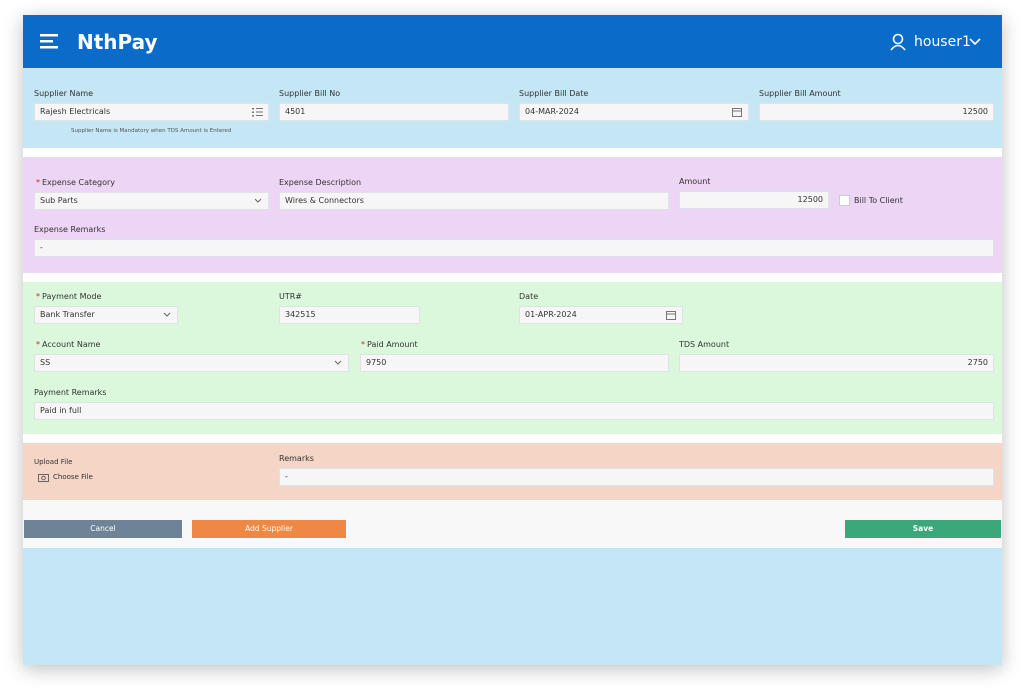  What do you see at coordinates (551, 314) in the screenshot?
I see `input-value: 01-APR-2024` at bounding box center [551, 314].